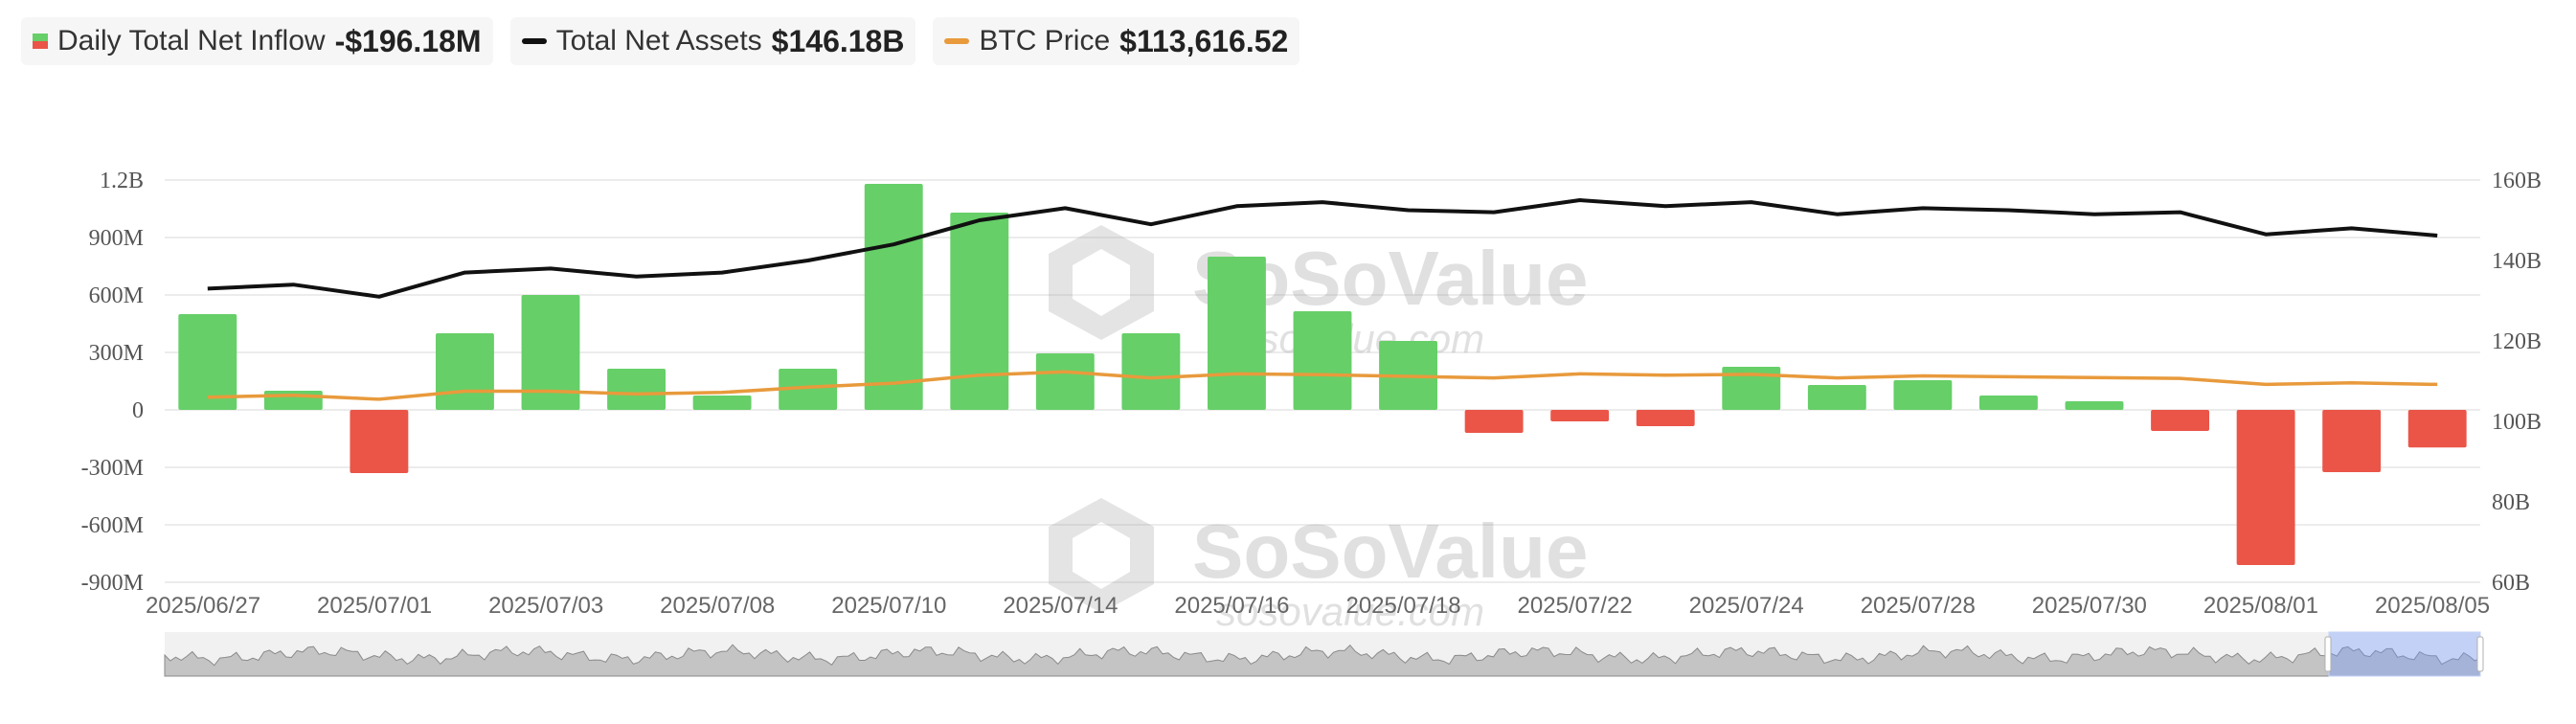 The image size is (2576, 724). I want to click on right-axis: 160B 140B 120B 100B 80B 60B, so click(2517, 383).